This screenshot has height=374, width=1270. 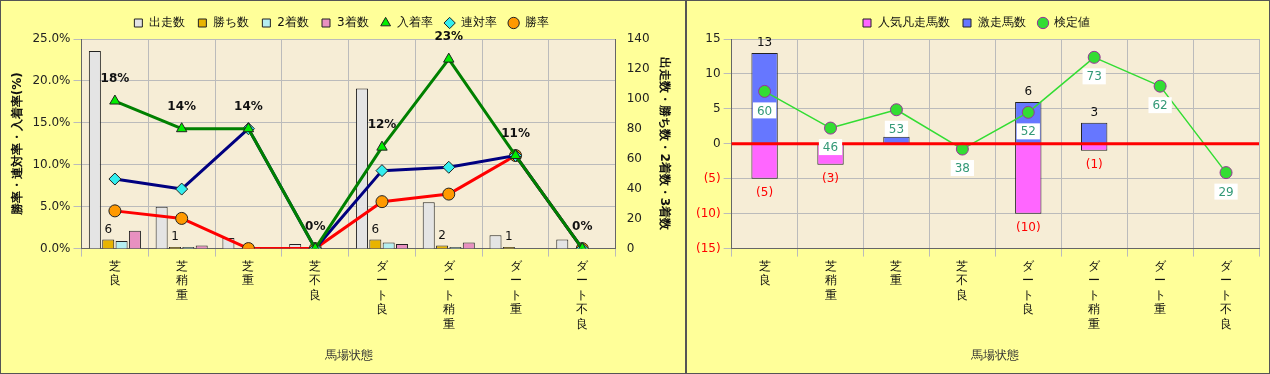 What do you see at coordinates (515, 132) in the screenshot?
I see `data-label: 11%` at bounding box center [515, 132].